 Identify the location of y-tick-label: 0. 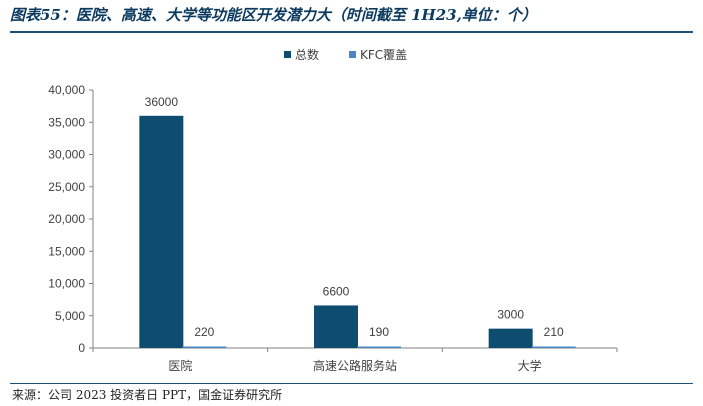
(81, 348).